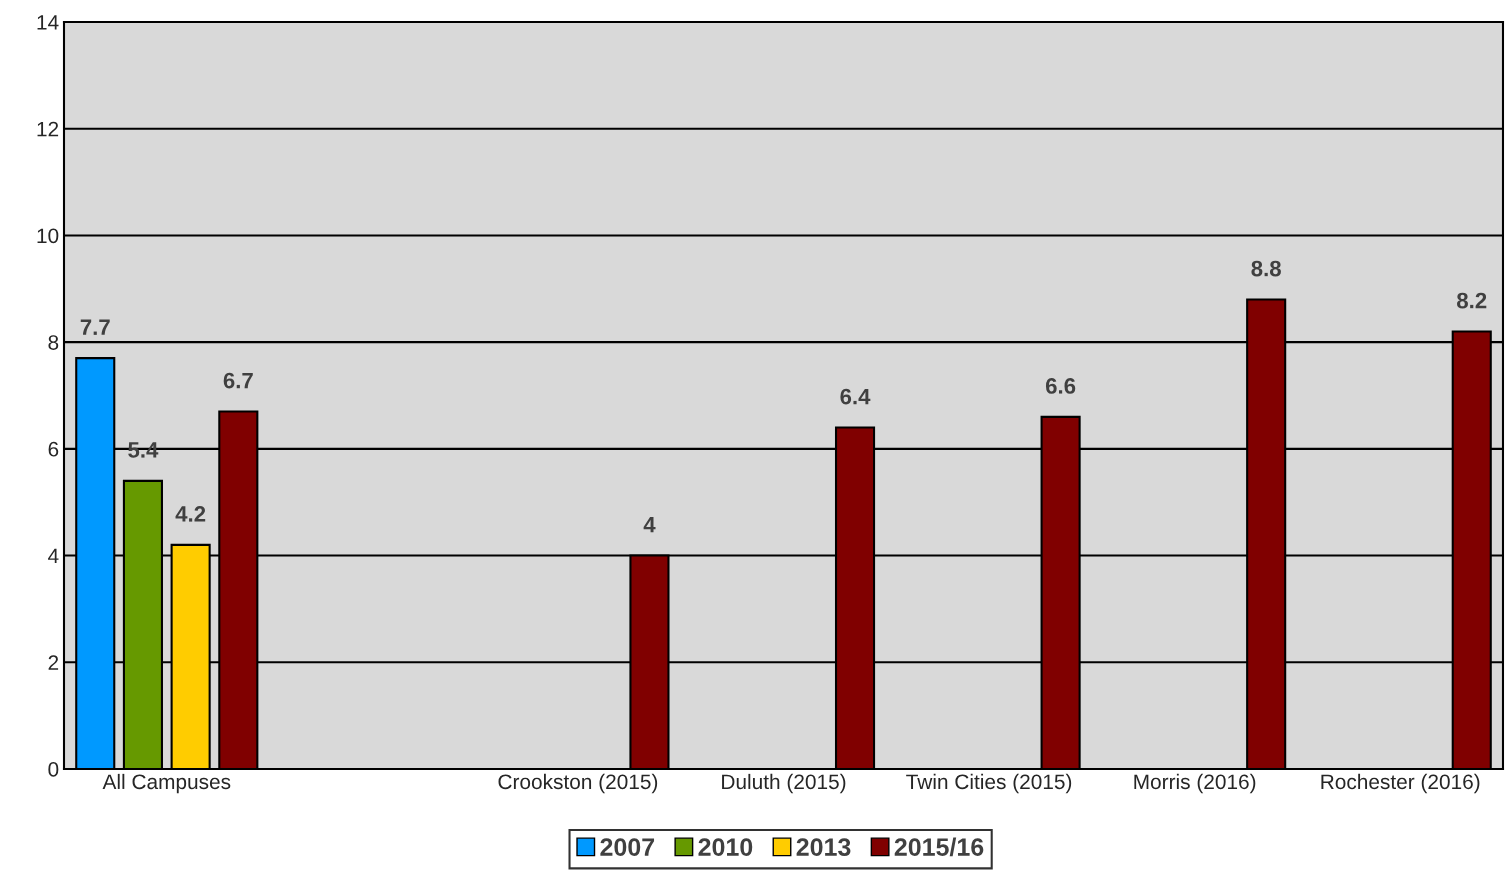  What do you see at coordinates (95, 327) in the screenshot?
I see `data-label: 7.7` at bounding box center [95, 327].